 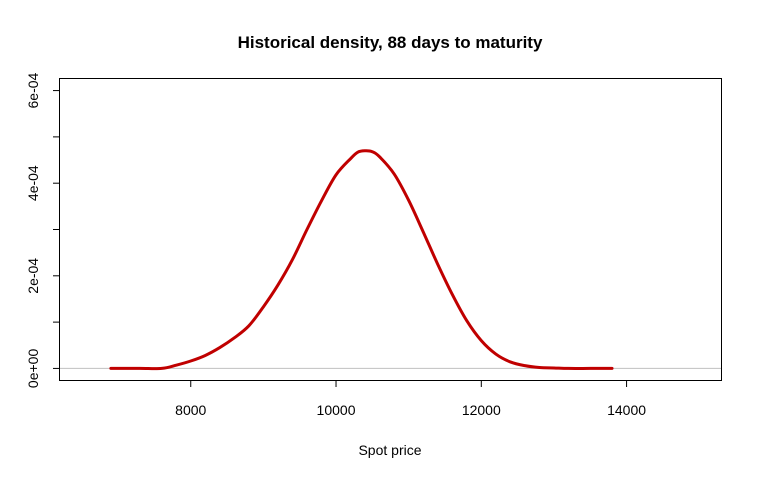 I want to click on x-tick-label: 8000, so click(x=190, y=410).